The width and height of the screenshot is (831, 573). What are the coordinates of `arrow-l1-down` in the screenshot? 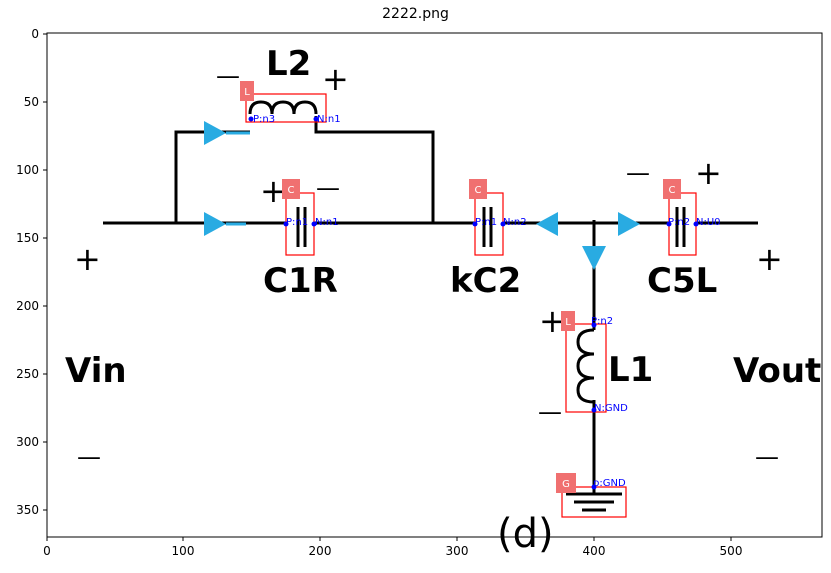 It's located at (594, 258).